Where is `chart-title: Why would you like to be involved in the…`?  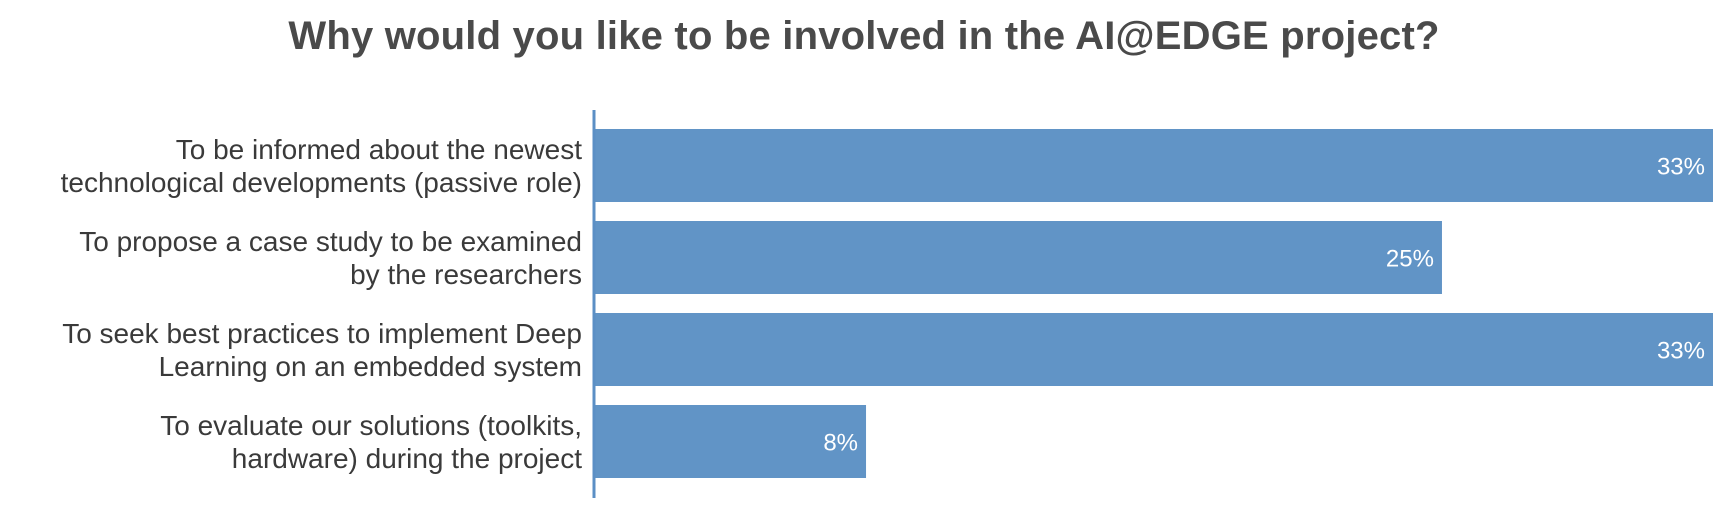 chart-title: Why would you like to be involved in the… is located at coordinates (864, 36).